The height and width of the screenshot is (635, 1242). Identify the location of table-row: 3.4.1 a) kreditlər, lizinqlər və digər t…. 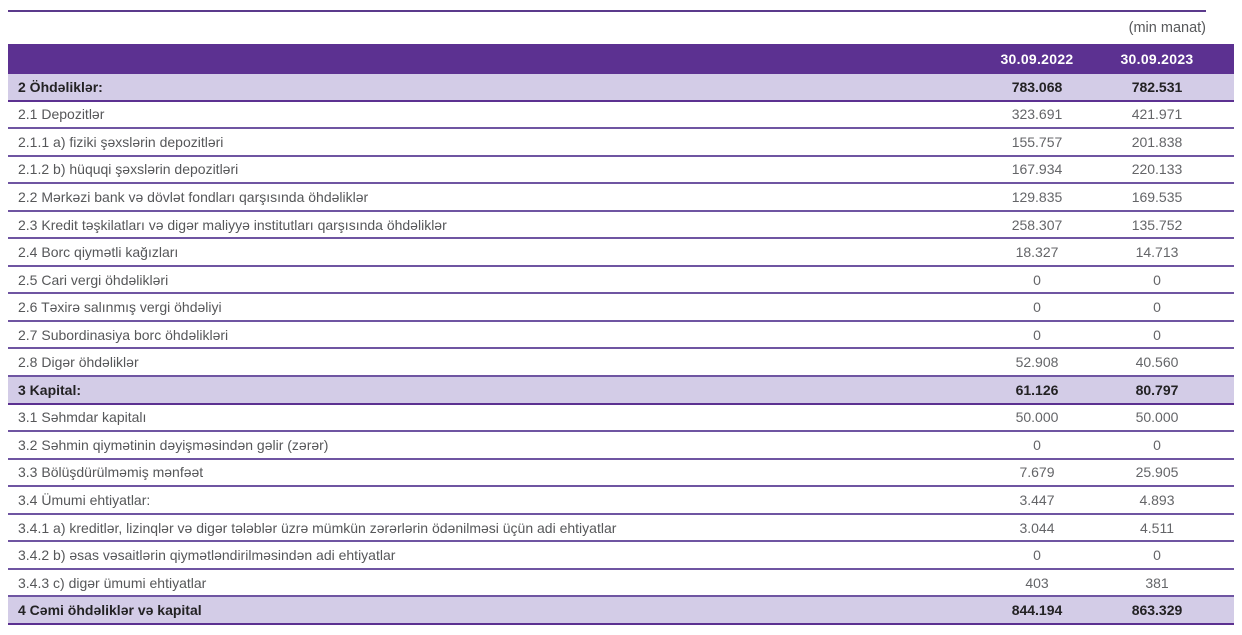
(621, 528).